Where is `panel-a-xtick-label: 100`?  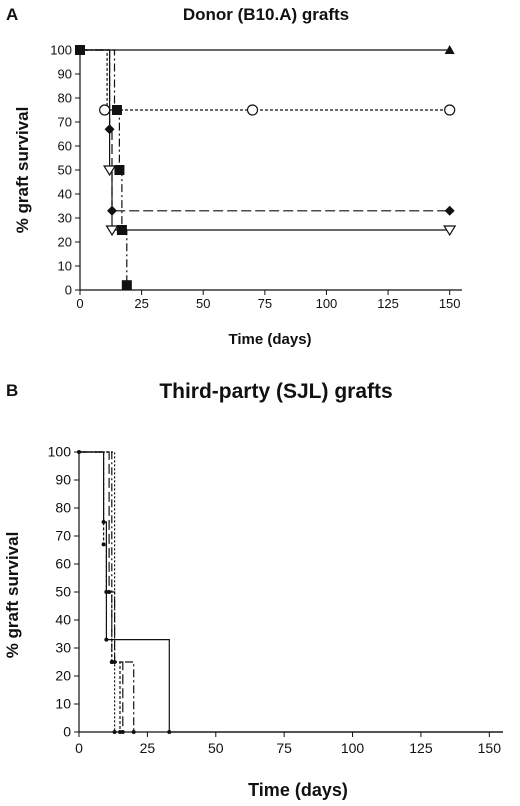
panel-a-xtick-label: 100 is located at coordinates (327, 303).